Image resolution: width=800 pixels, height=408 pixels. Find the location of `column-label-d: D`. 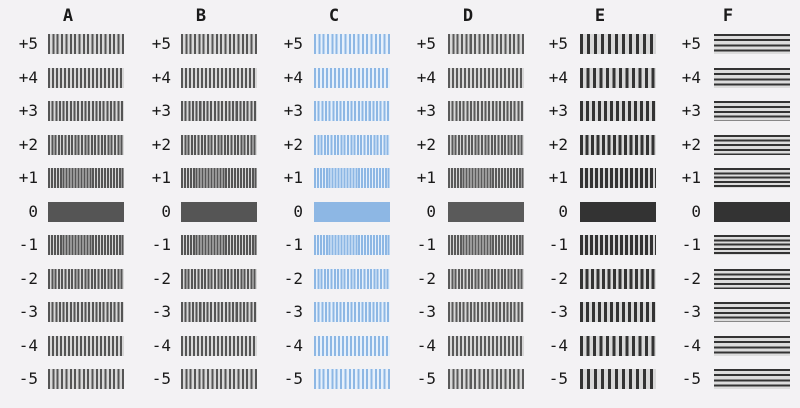

column-label-d: D is located at coordinates (468, 16).